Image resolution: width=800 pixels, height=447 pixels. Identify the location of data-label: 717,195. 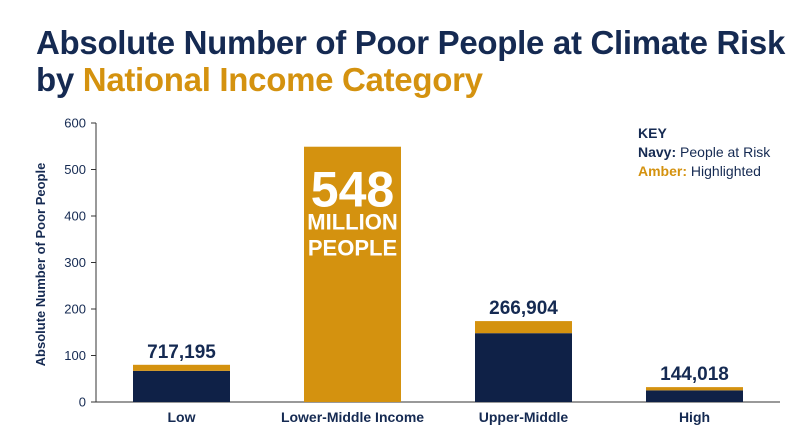
(181, 352).